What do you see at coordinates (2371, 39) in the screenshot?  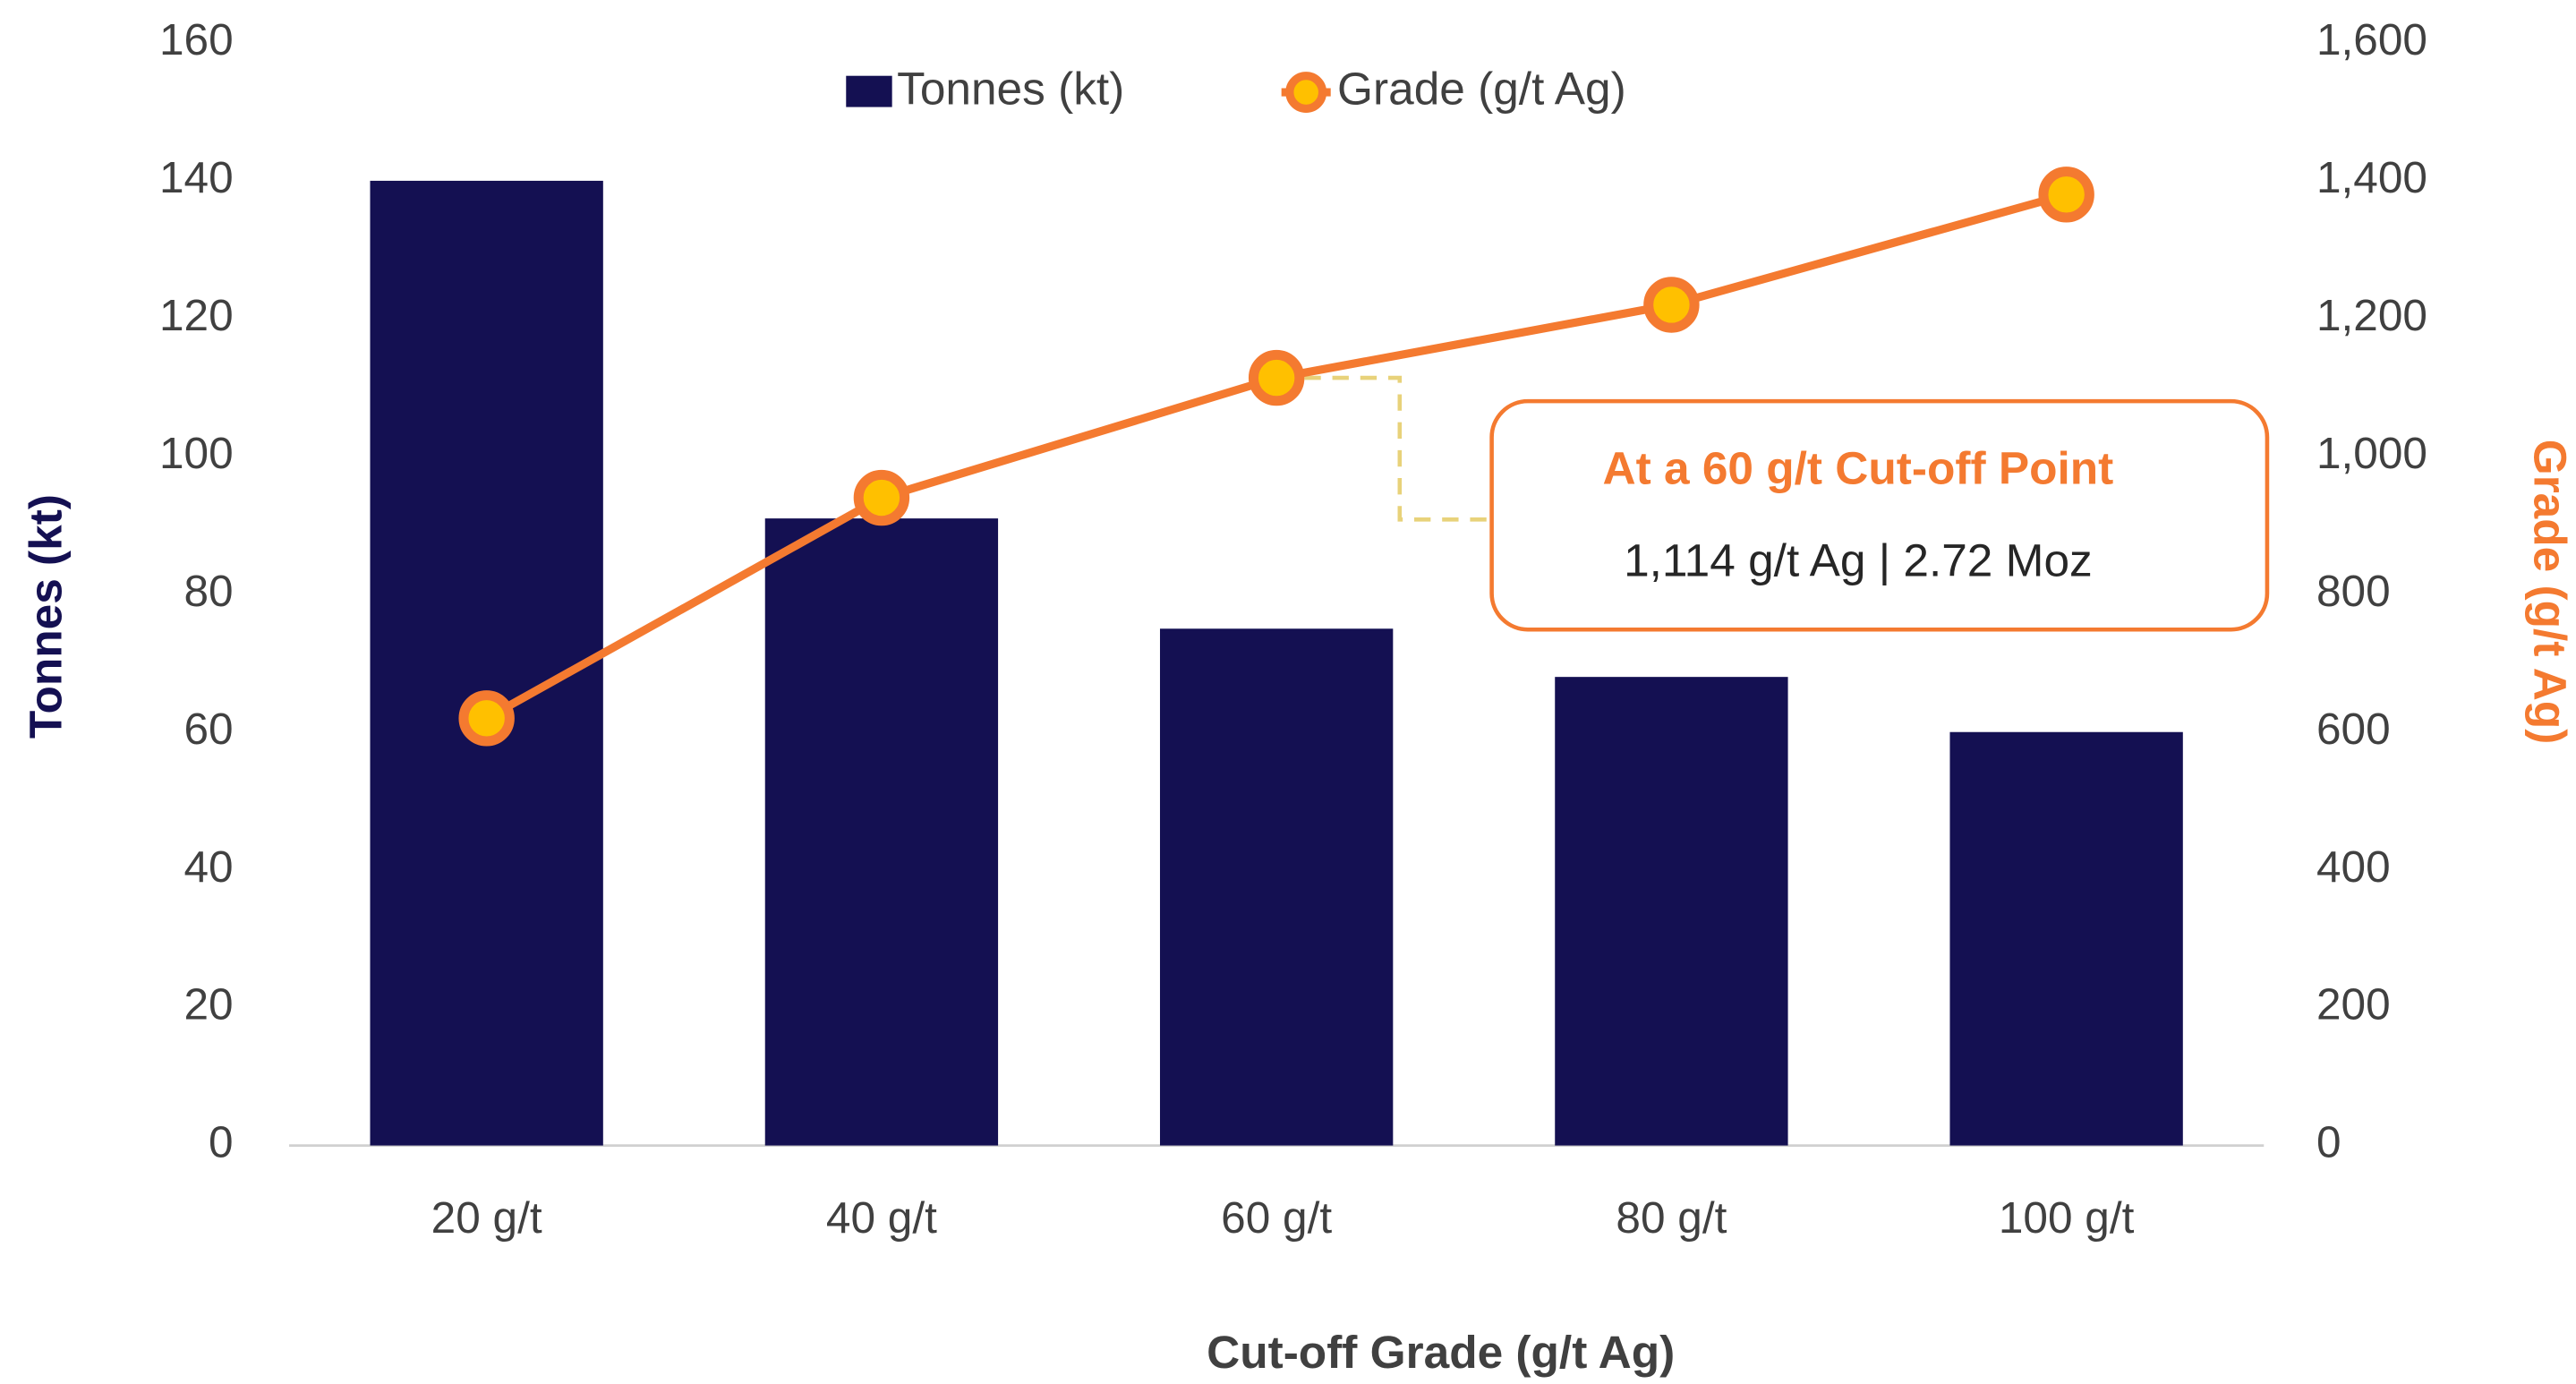 I see `y2-tick-label: 1,600` at bounding box center [2371, 39].